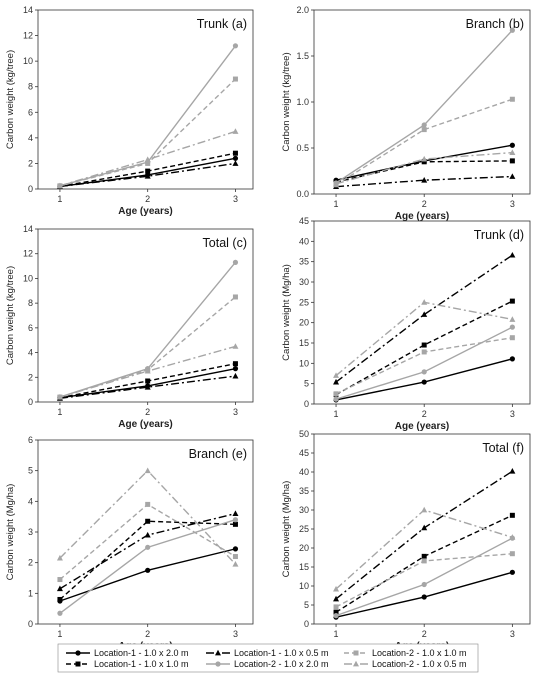 The width and height of the screenshot is (550, 674). Describe the element at coordinates (405, 653) in the screenshot. I see `legend-item: Location-2 - 1.0 x 1.0 m` at that location.